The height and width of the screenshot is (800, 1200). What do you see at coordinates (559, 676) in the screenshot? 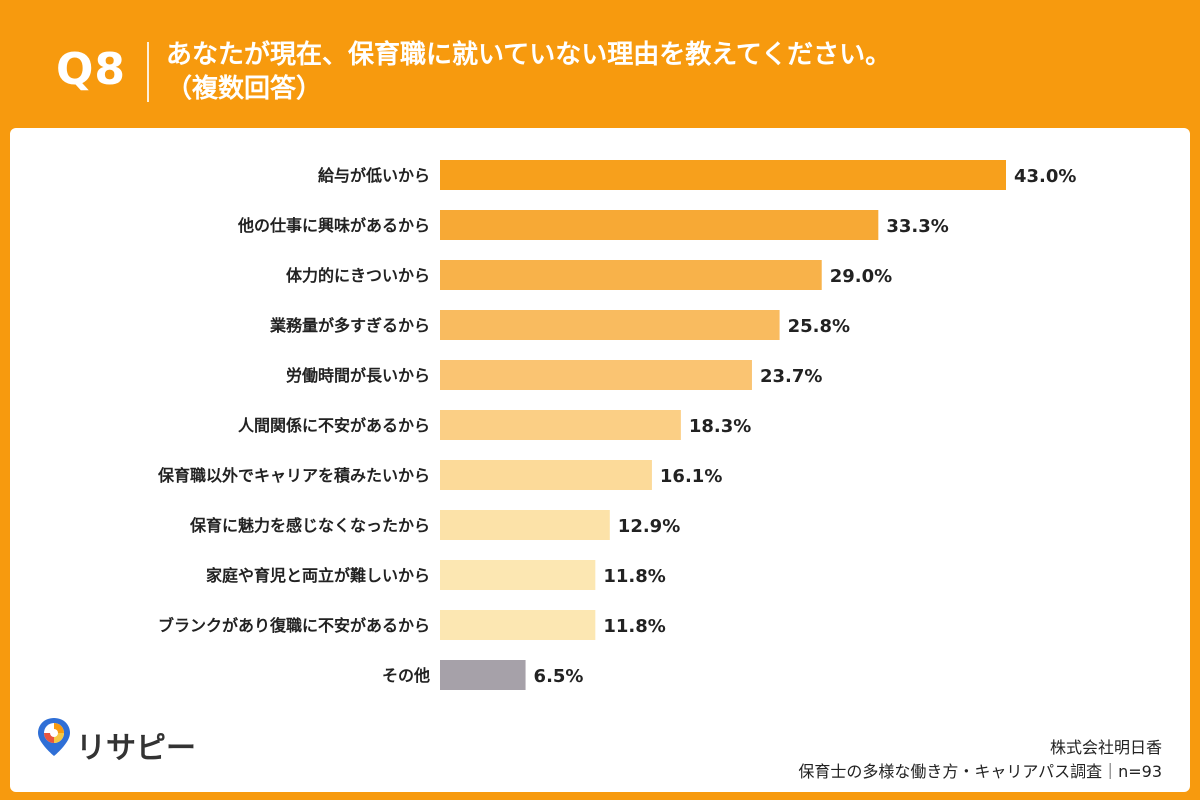
I see `value-label: 6.5%` at bounding box center [559, 676].